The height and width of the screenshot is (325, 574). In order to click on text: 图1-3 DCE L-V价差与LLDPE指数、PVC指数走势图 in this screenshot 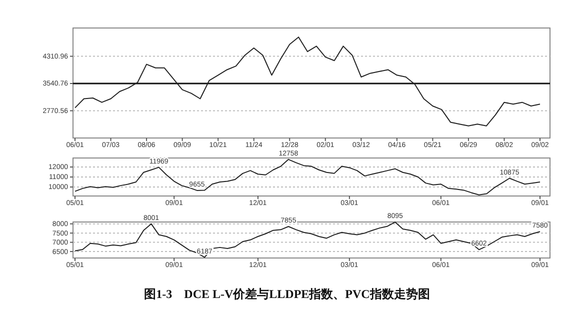, I will do `click(287, 294)`.